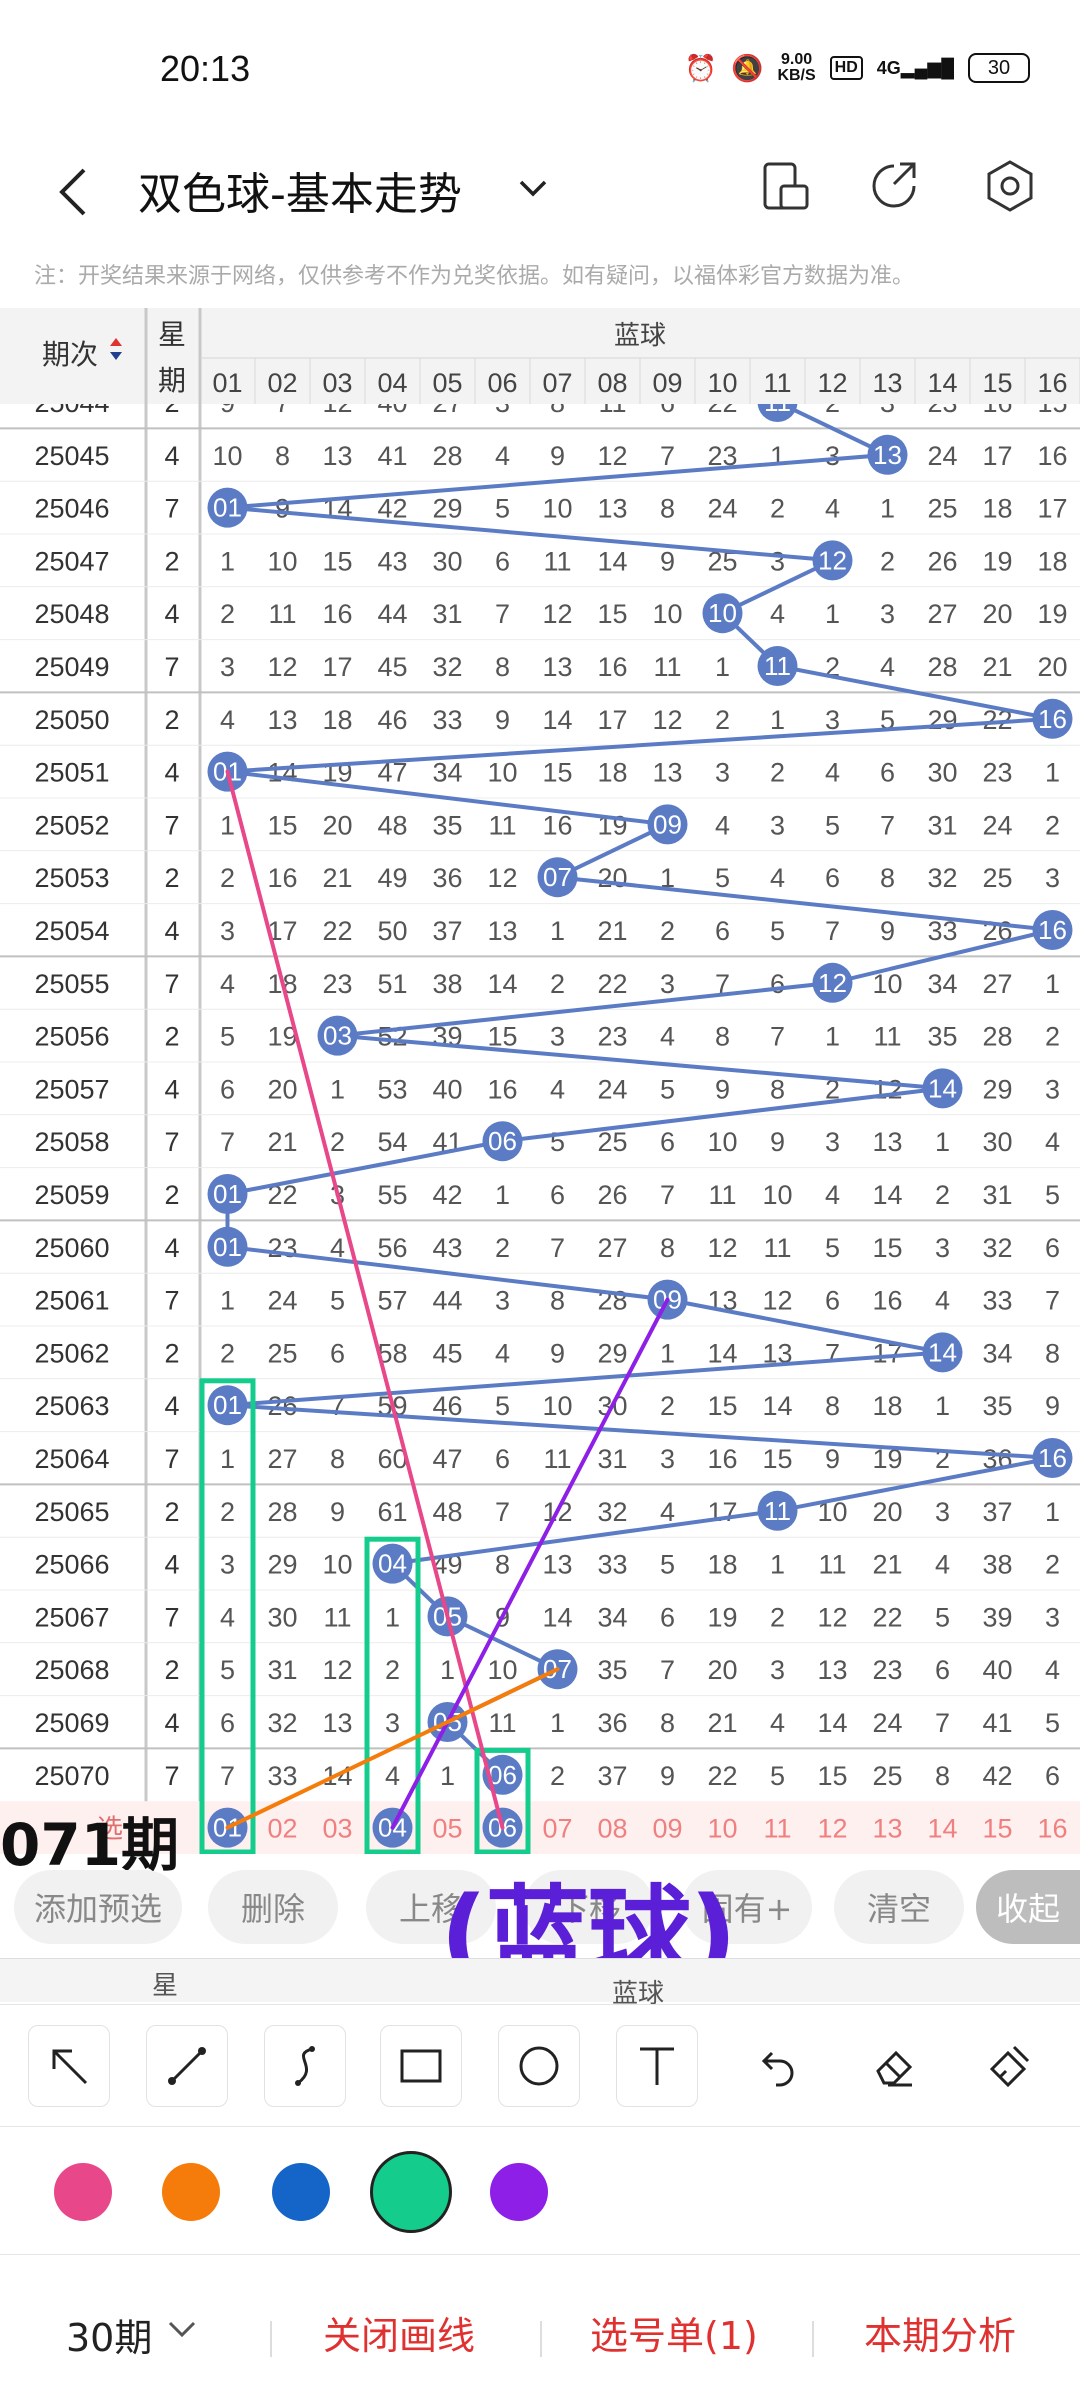 The width and height of the screenshot is (1080, 2400). Describe the element at coordinates (722, 1829) in the screenshot. I see `selection-number-10: 10` at that location.